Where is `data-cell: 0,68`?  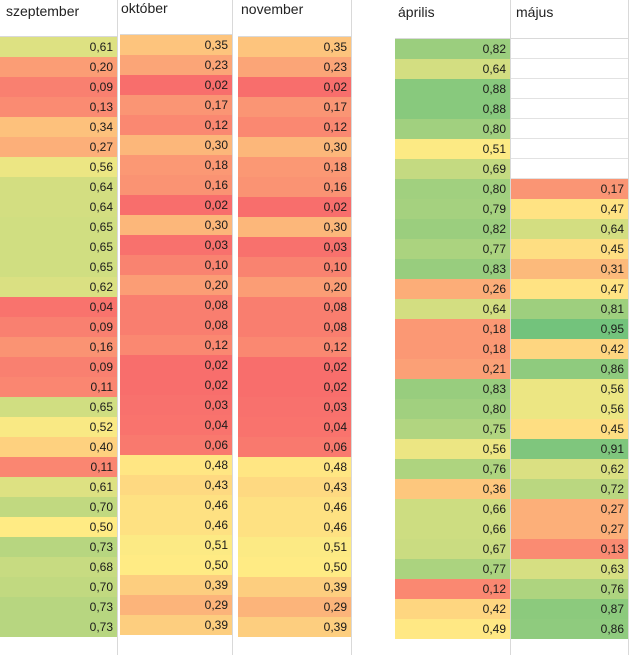
data-cell: 0,68 is located at coordinates (58, 567).